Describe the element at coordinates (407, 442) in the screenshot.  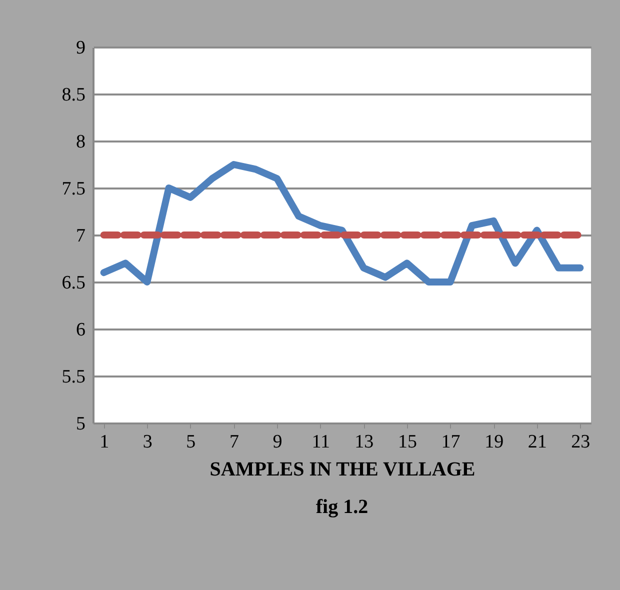
I see `x-tick-label: 15` at that location.